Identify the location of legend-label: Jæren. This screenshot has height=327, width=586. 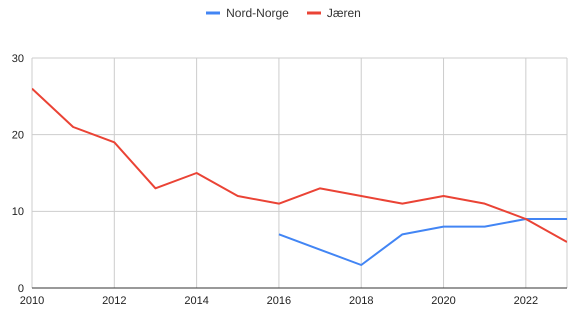
(343, 13).